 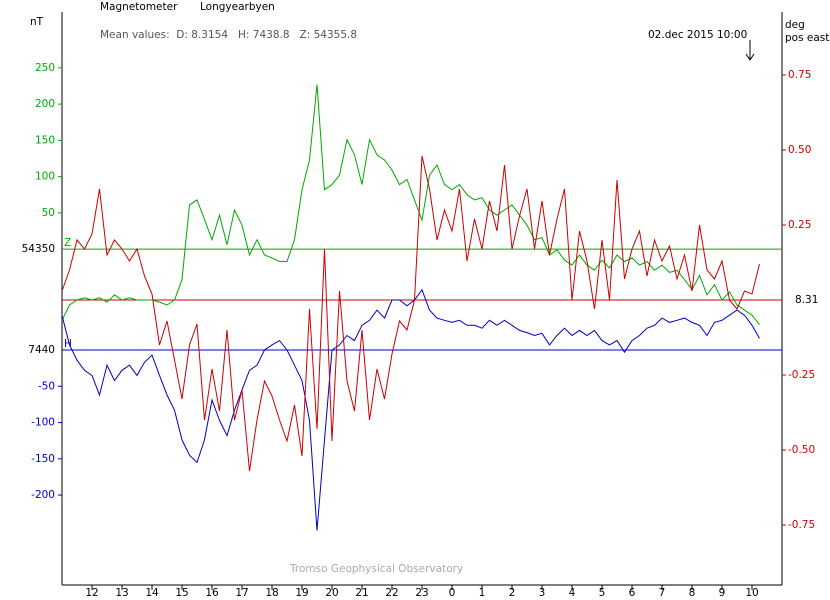 What do you see at coordinates (237, 7) in the screenshot?
I see `station: Longyearbyen` at bounding box center [237, 7].